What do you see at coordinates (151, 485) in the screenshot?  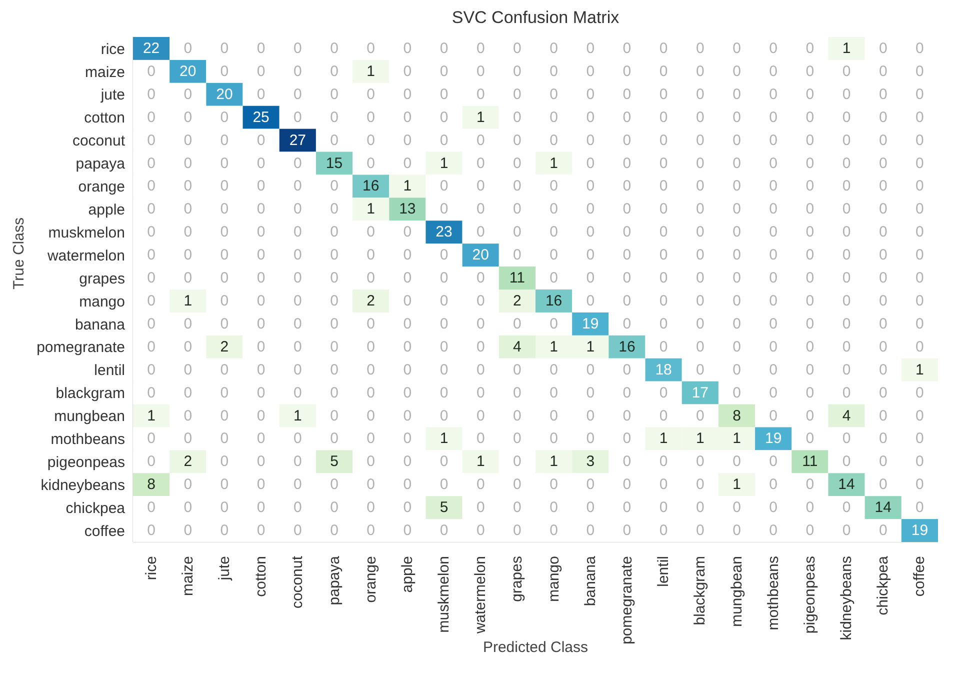 I see `data-label: 8` at bounding box center [151, 485].